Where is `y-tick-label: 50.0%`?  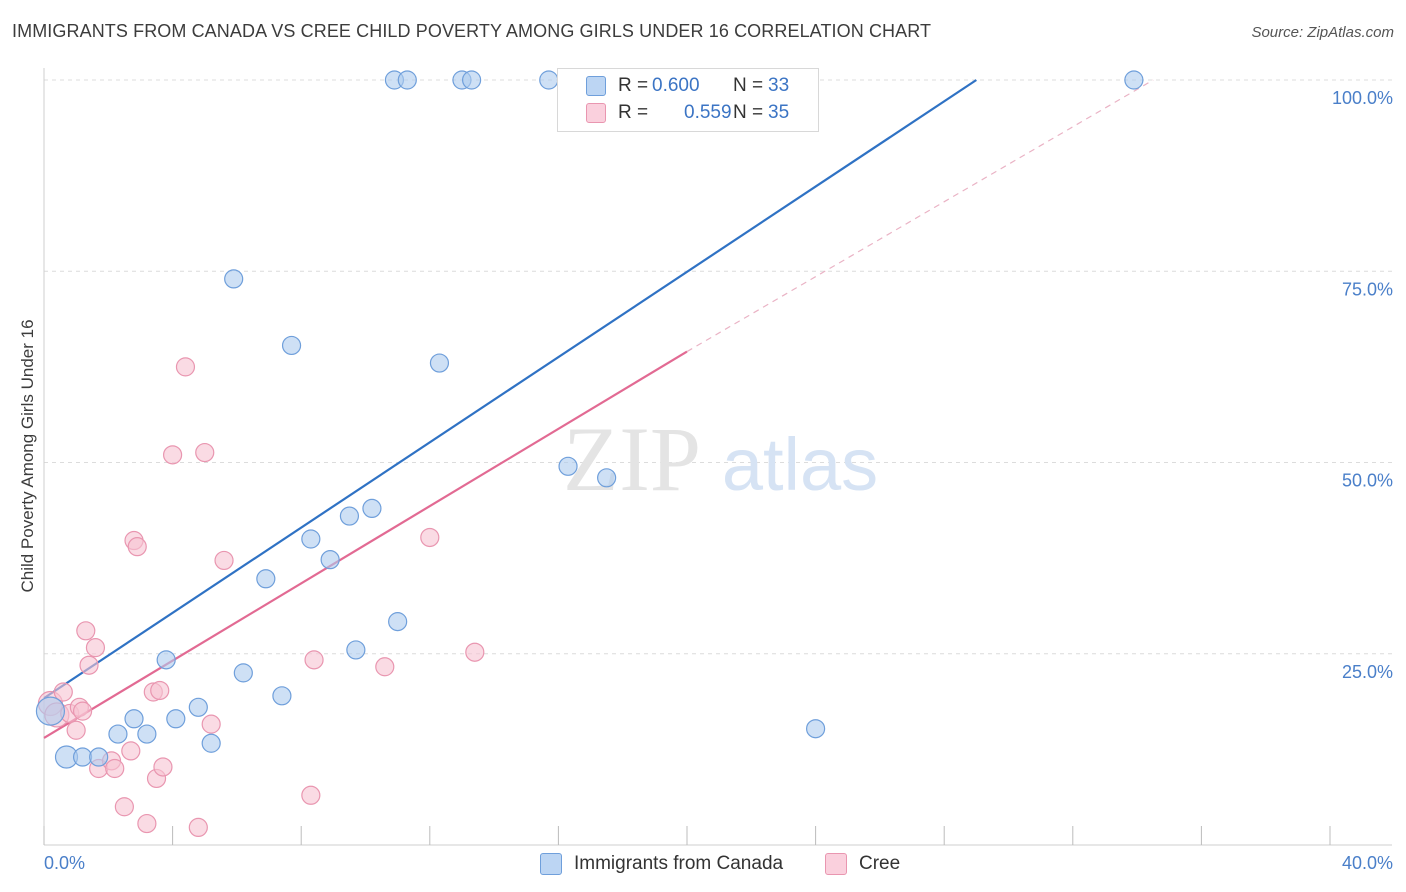
y-tick-label: 50.0% is located at coordinates (1367, 481).